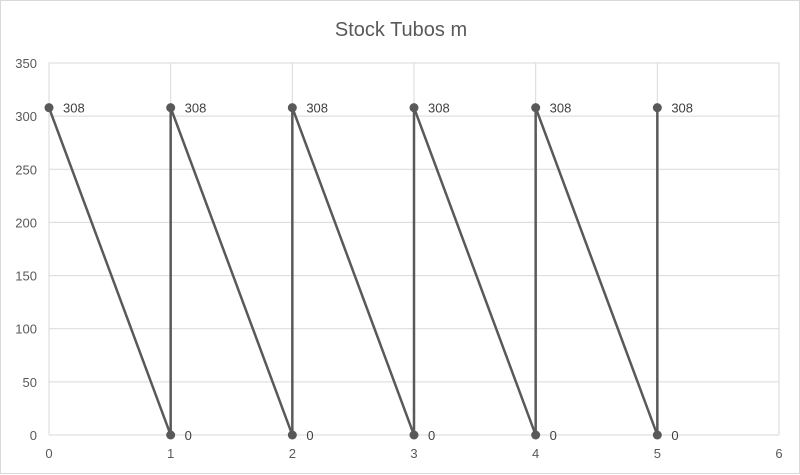 This screenshot has height=475, width=800. I want to click on x-tick-label: 4, so click(535, 453).